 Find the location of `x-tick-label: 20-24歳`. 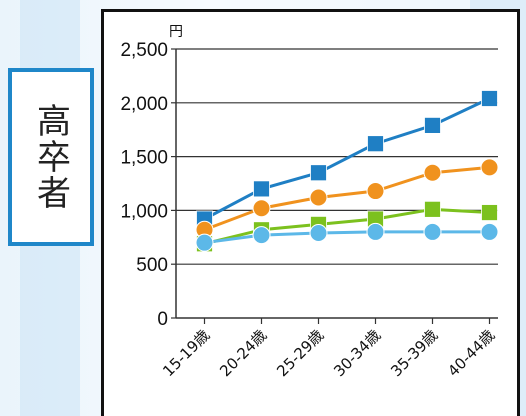

x-tick-label: 20-24歳 is located at coordinates (243, 353).